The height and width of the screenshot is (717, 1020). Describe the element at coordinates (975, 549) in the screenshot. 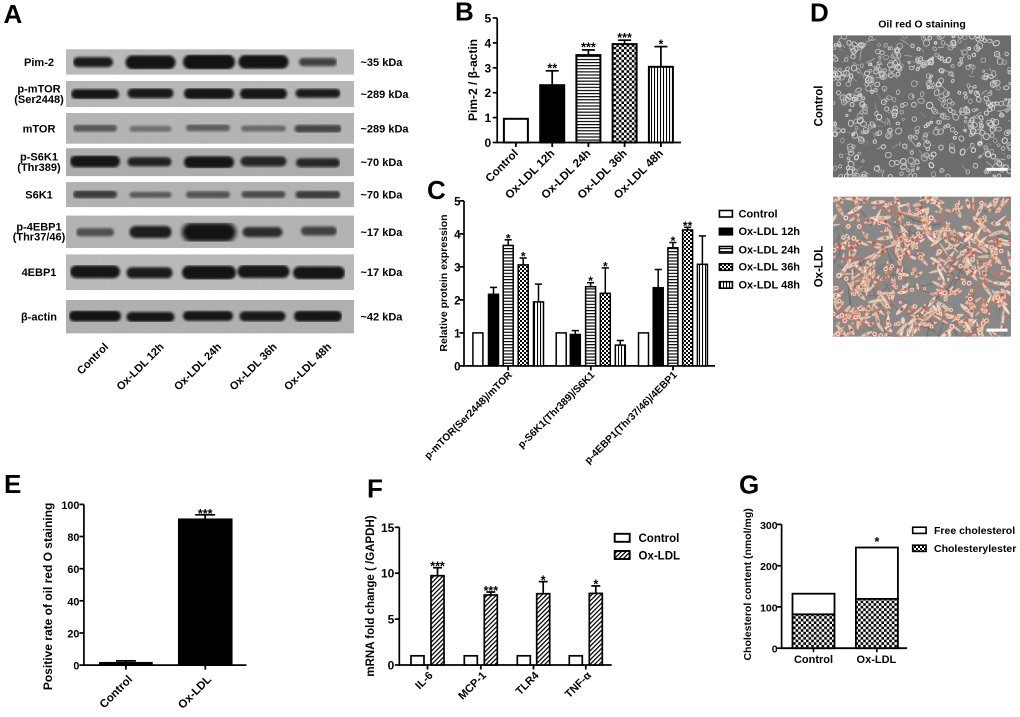

I see `svg-text: Cholesterylester` at that location.